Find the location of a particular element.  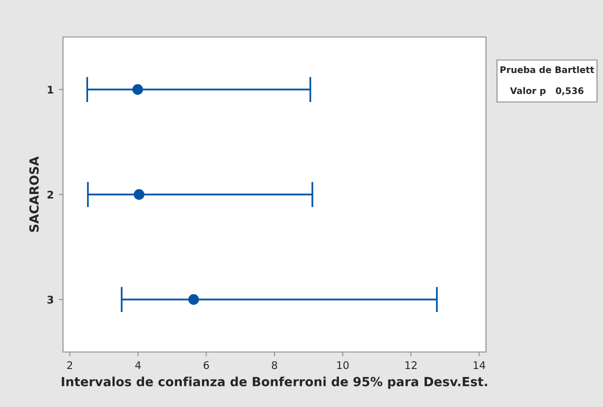

x-tick-label: 8 is located at coordinates (275, 365).